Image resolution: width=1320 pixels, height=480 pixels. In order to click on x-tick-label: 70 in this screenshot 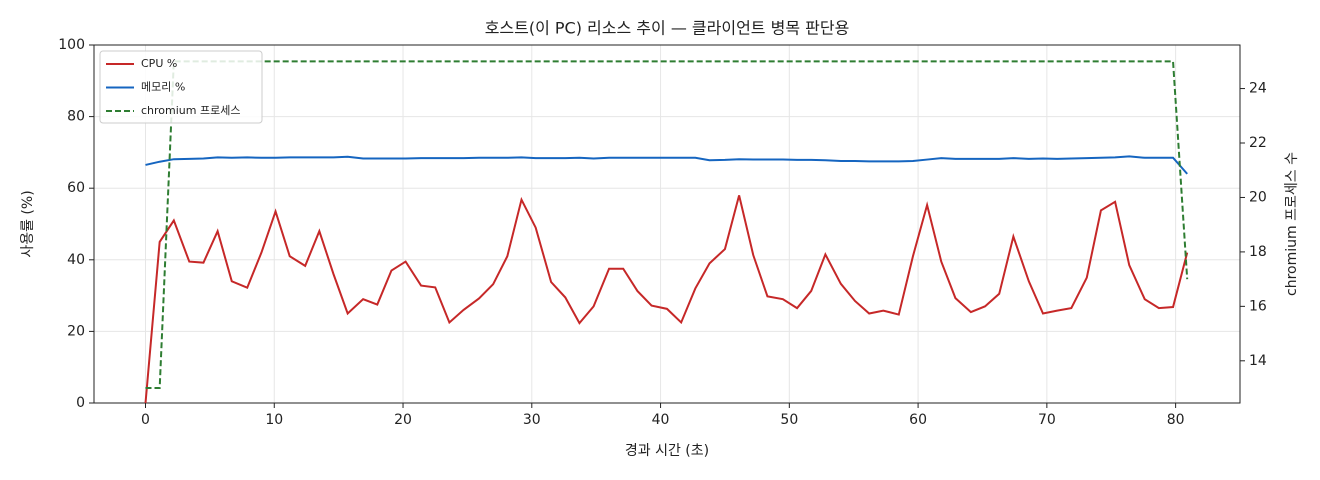, I will do `click(1047, 420)`.